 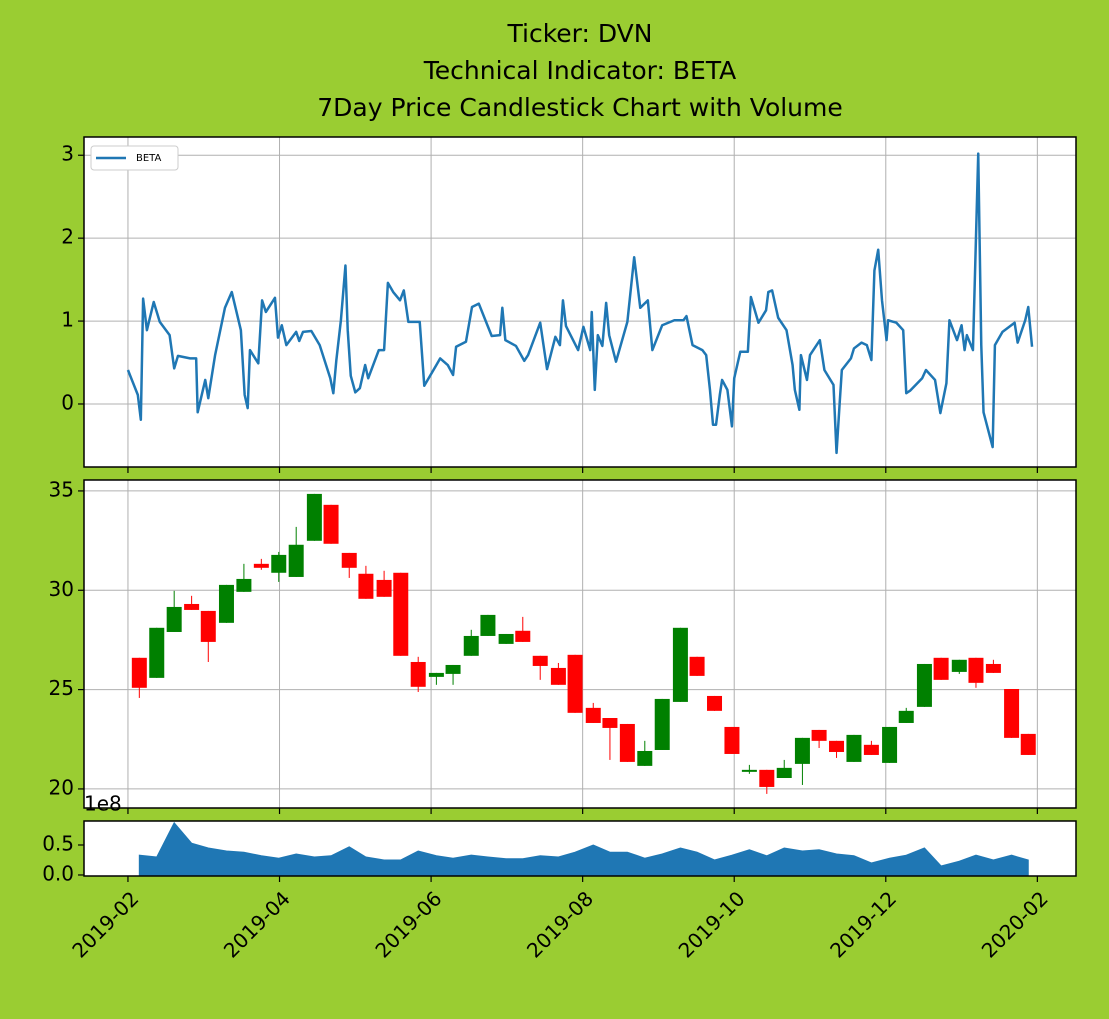 I want to click on x-tick-label: 2019-02, so click(x=105, y=924).